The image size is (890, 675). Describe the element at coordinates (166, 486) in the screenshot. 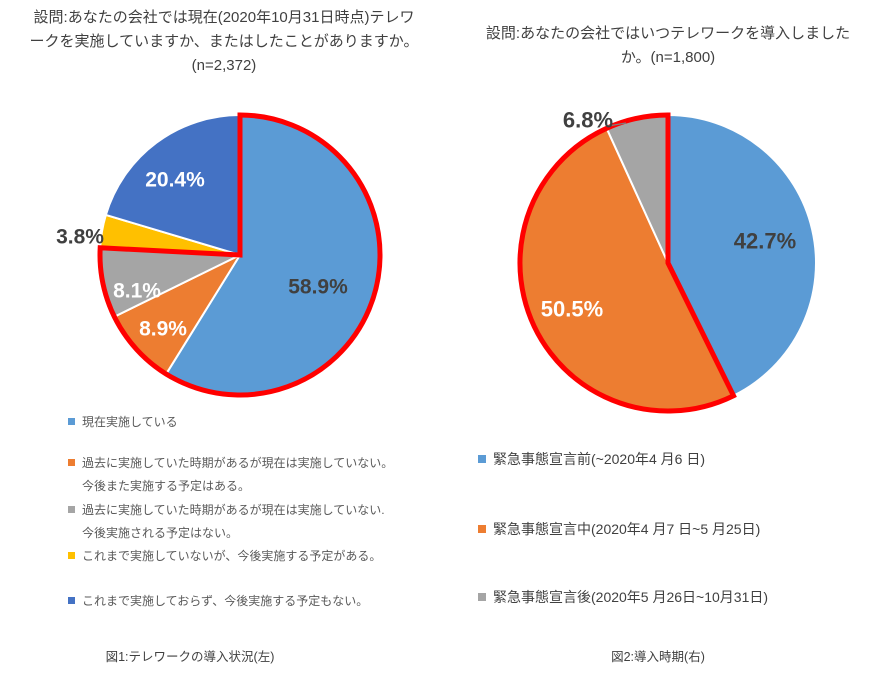

I see `legend-label: 今後また実施する予定はある。` at that location.